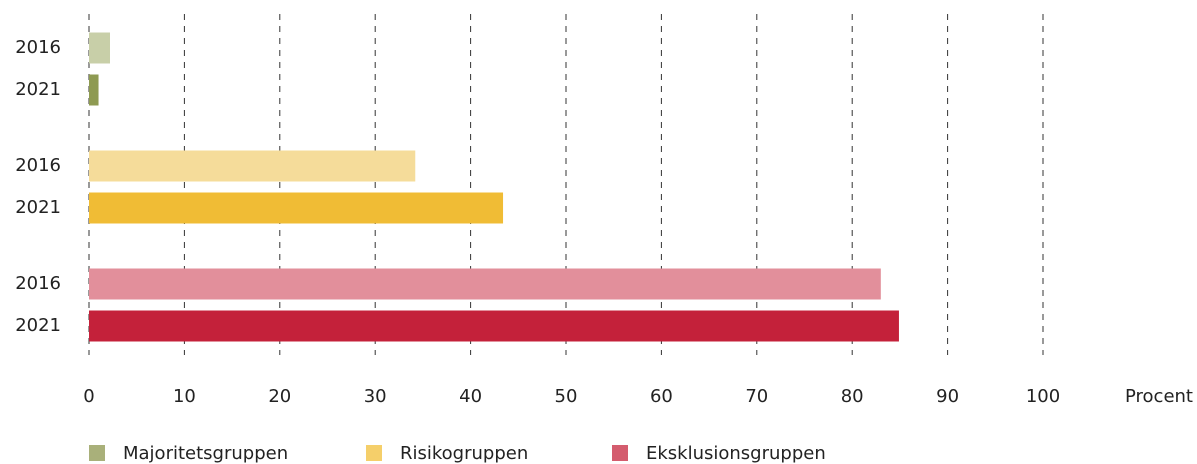  What do you see at coordinates (1159, 396) in the screenshot?
I see `x-axis-label: Procent` at bounding box center [1159, 396].